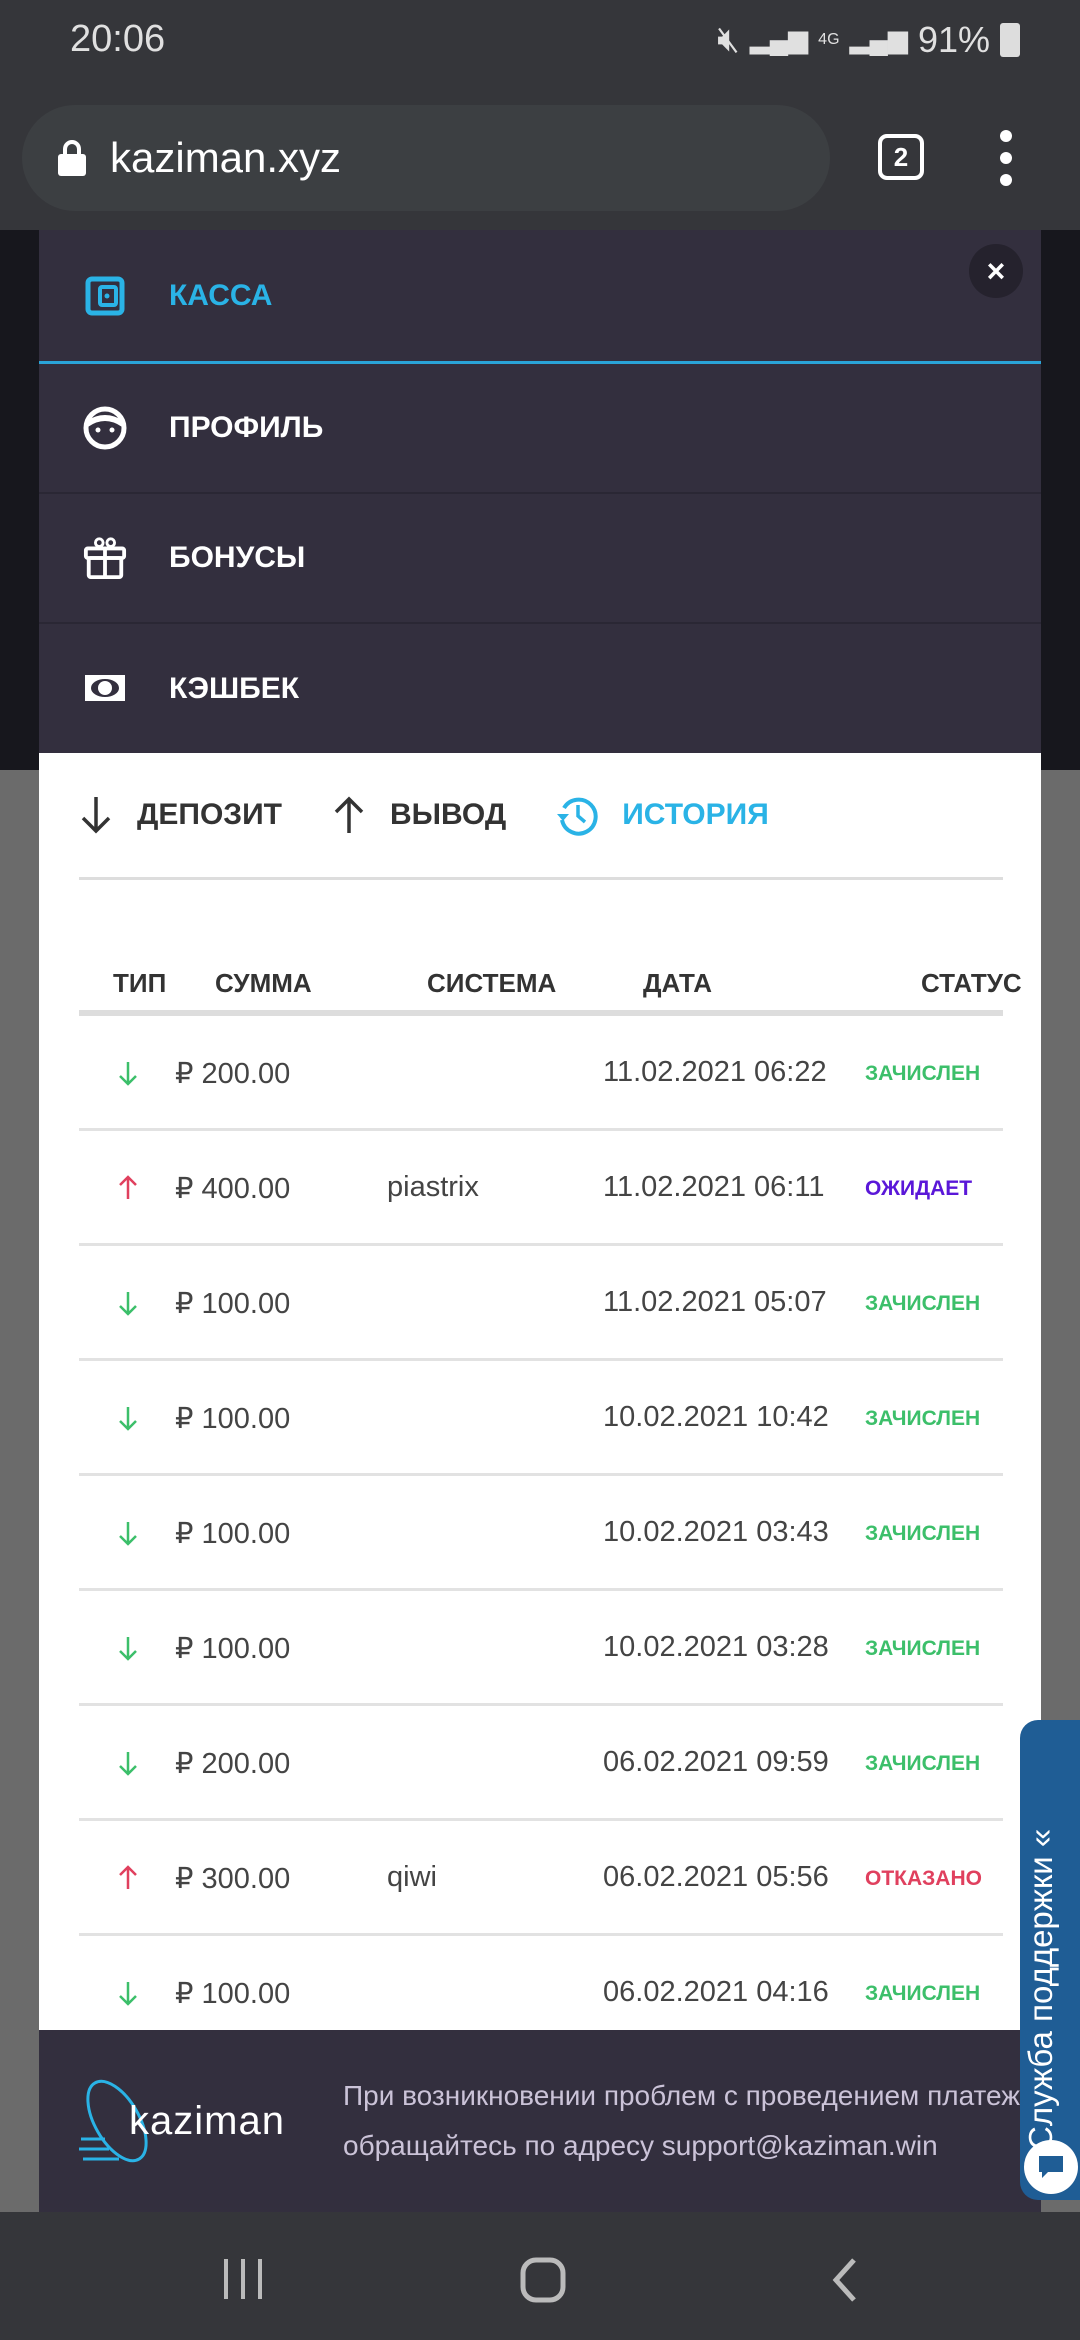  Describe the element at coordinates (263, 983) in the screenshot. I see `column-amount: СУММА` at that location.